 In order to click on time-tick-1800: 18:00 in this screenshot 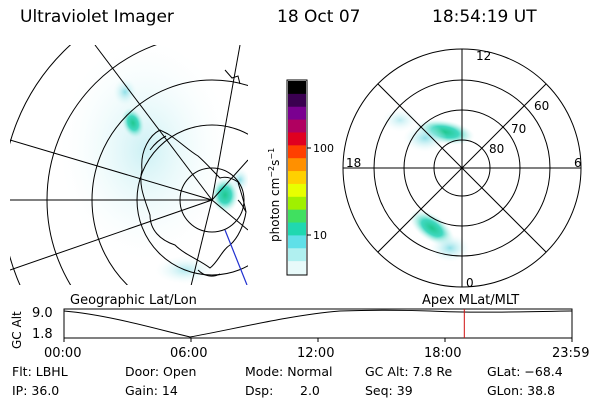, I will do `click(443, 353)`.